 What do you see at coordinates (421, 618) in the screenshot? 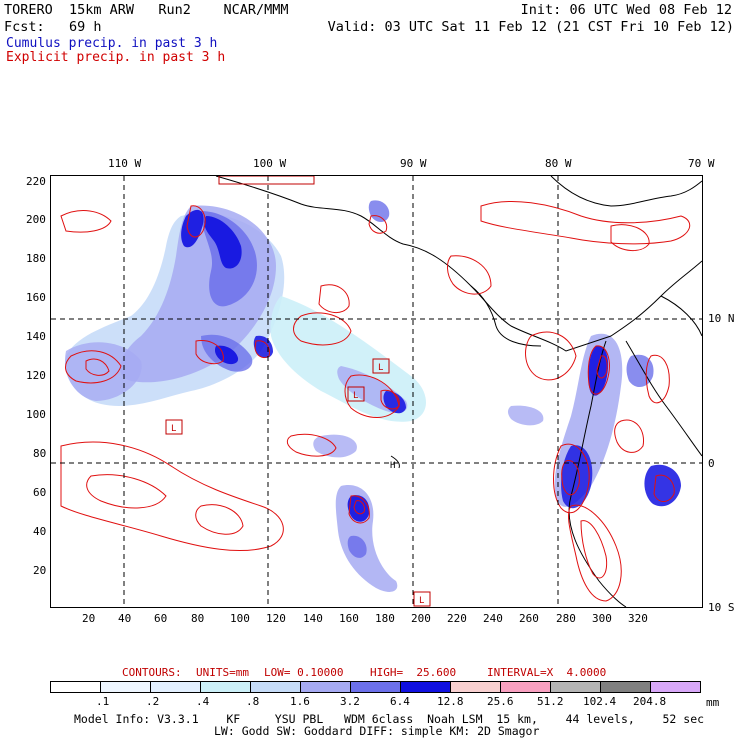
I see `x-tick: 200` at bounding box center [421, 618].